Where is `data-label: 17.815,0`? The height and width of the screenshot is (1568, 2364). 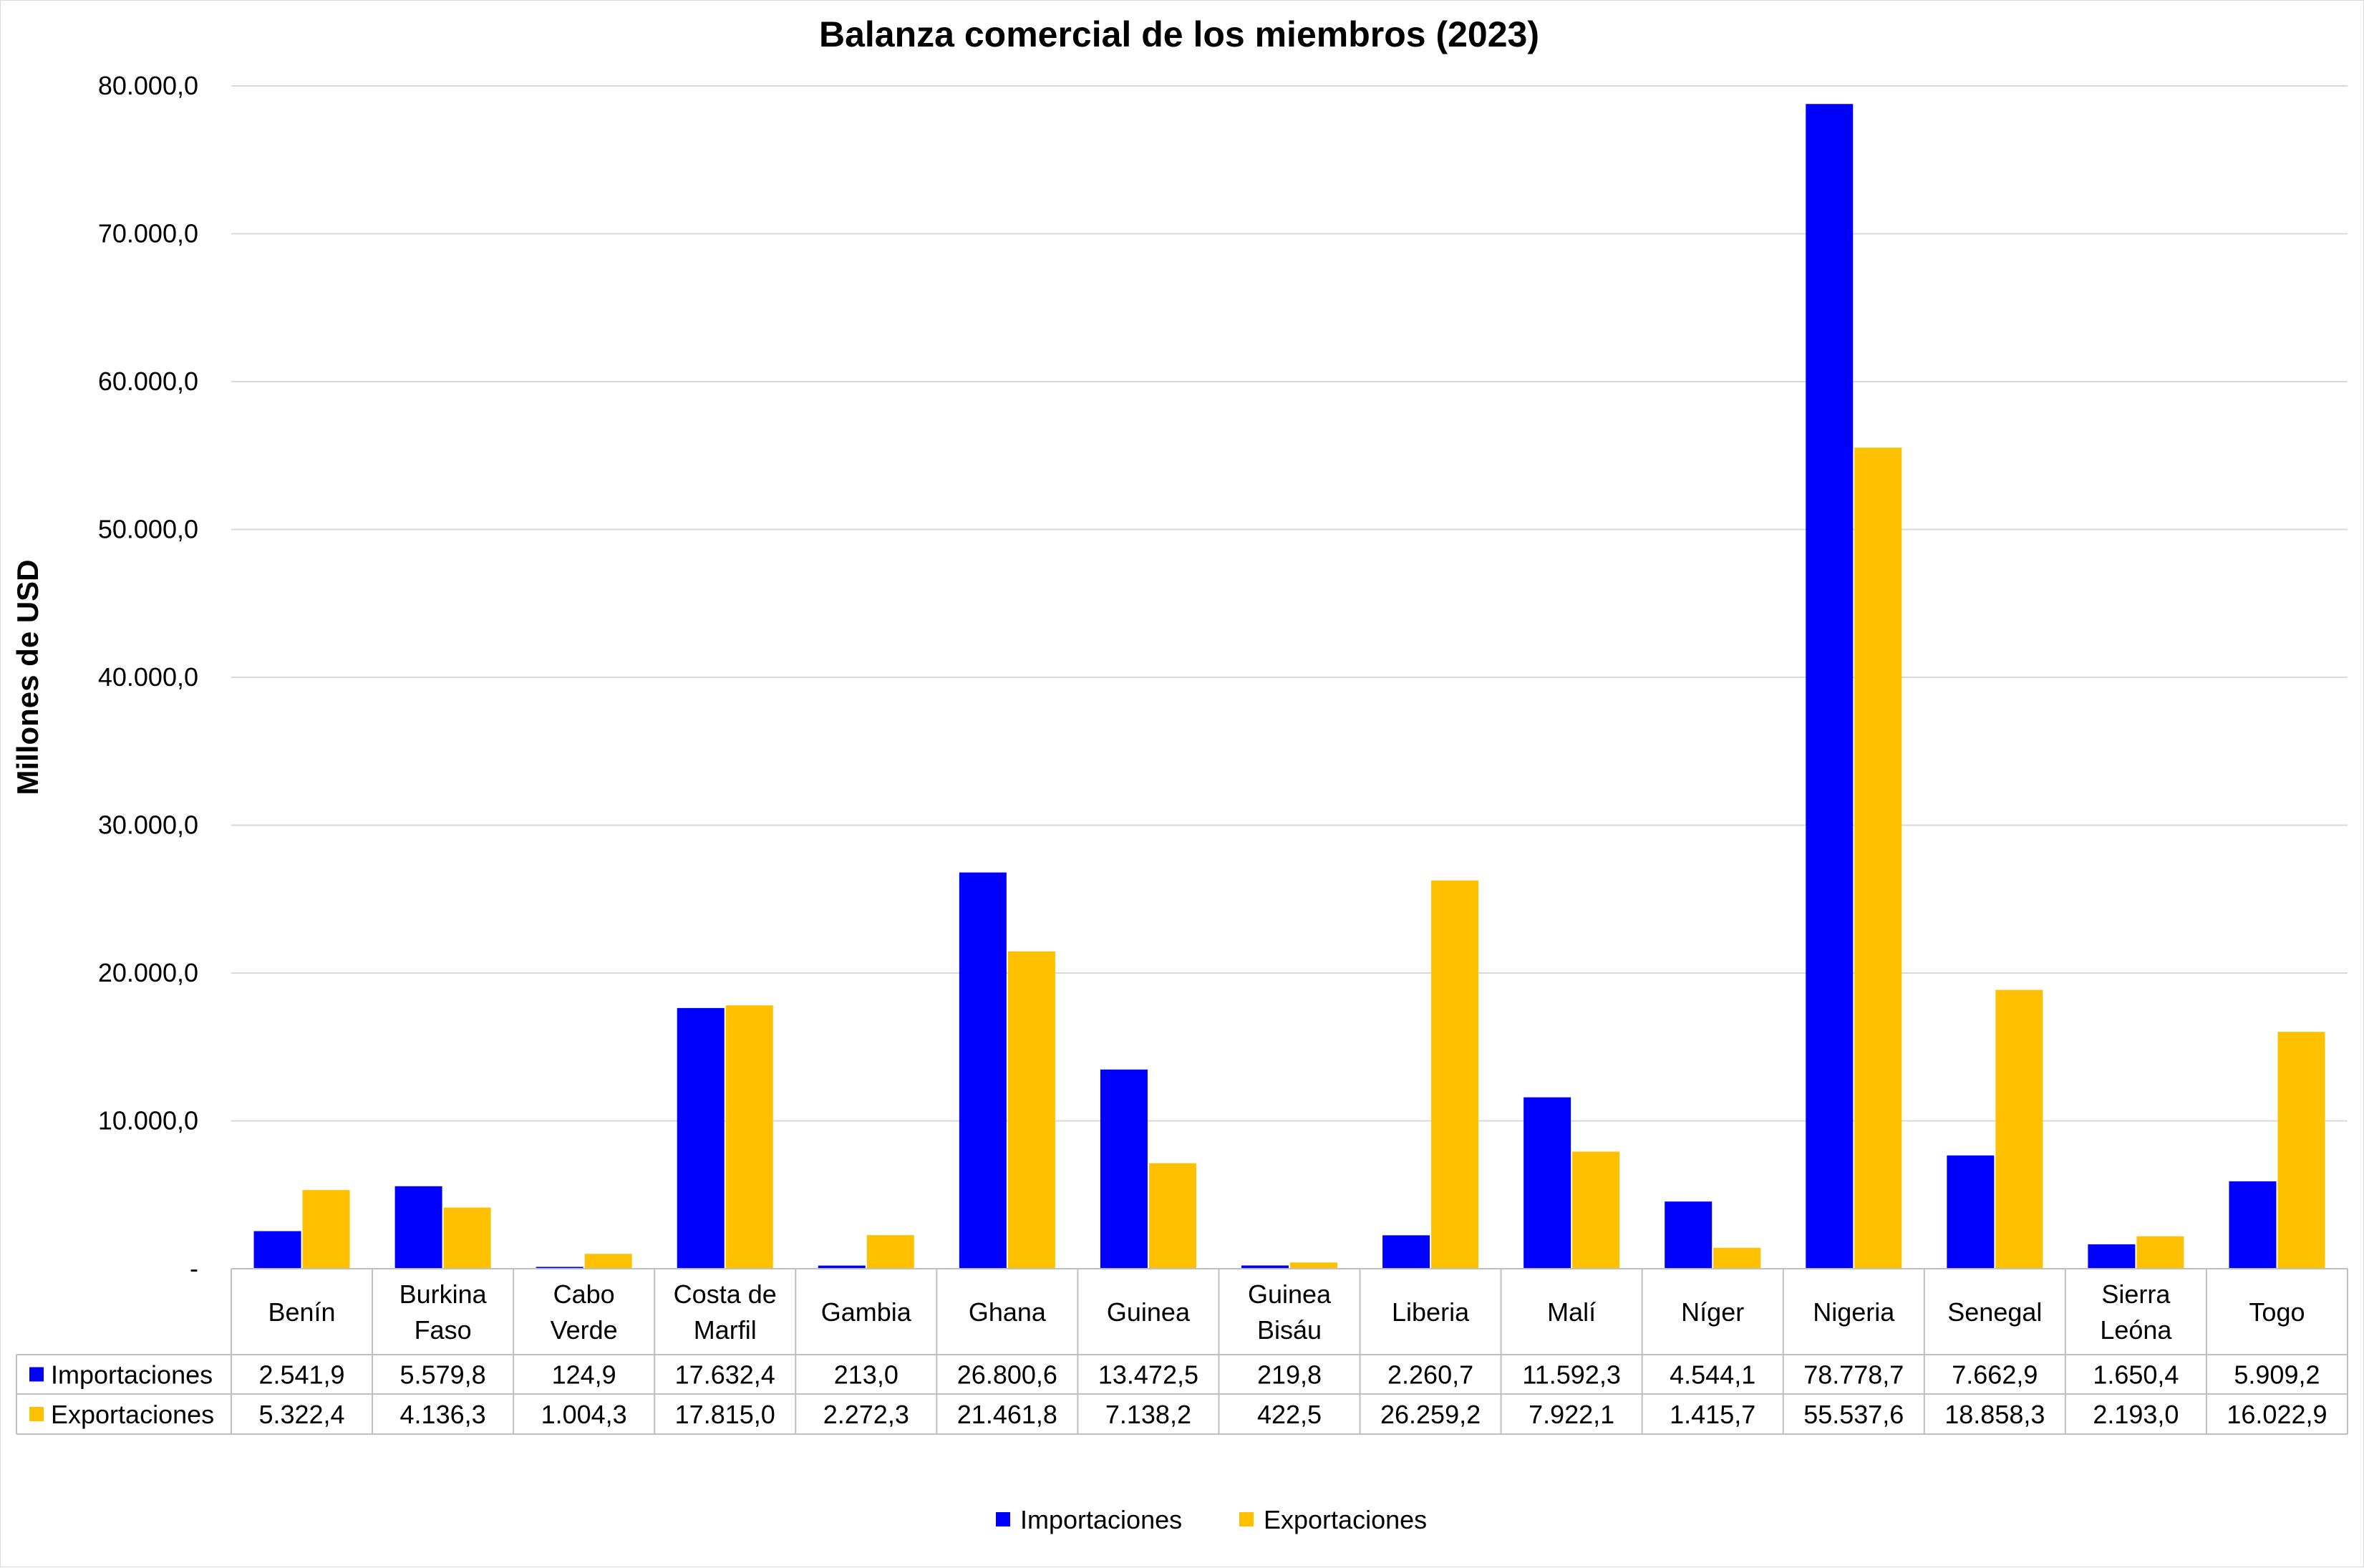
data-label: 17.815,0 is located at coordinates (725, 1414).